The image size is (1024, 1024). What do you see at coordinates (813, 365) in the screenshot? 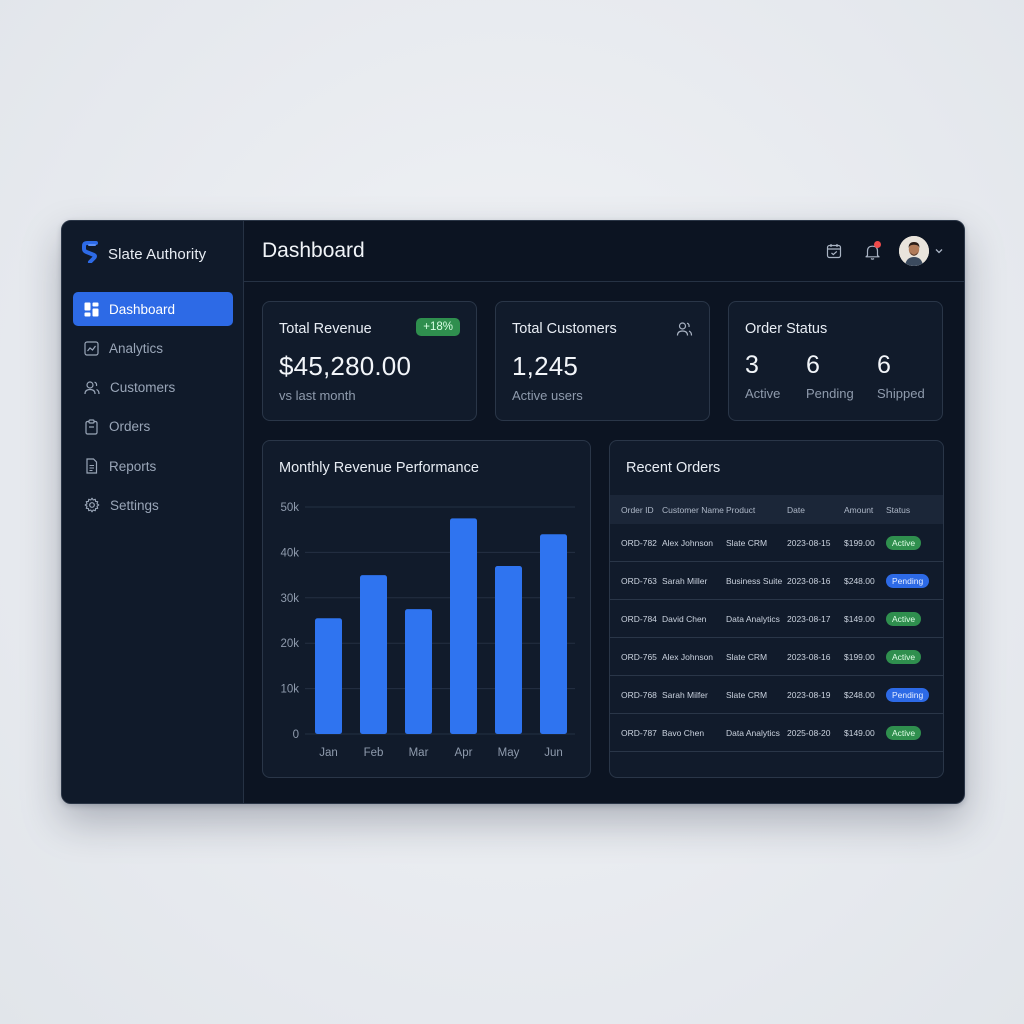
I see `status-count: 6` at bounding box center [813, 365].